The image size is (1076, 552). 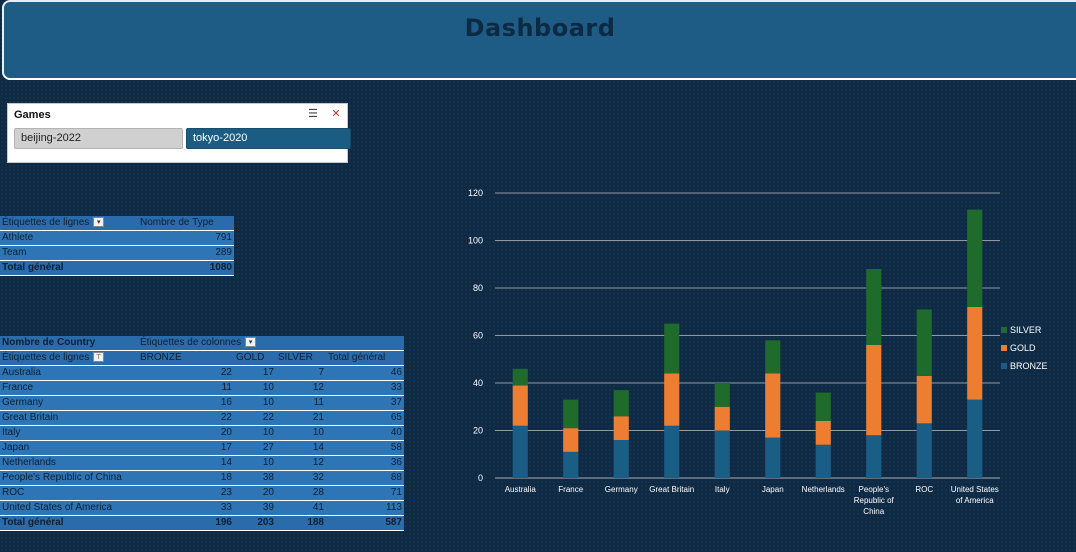 I want to click on y-tick-label: 0, so click(x=480, y=478).